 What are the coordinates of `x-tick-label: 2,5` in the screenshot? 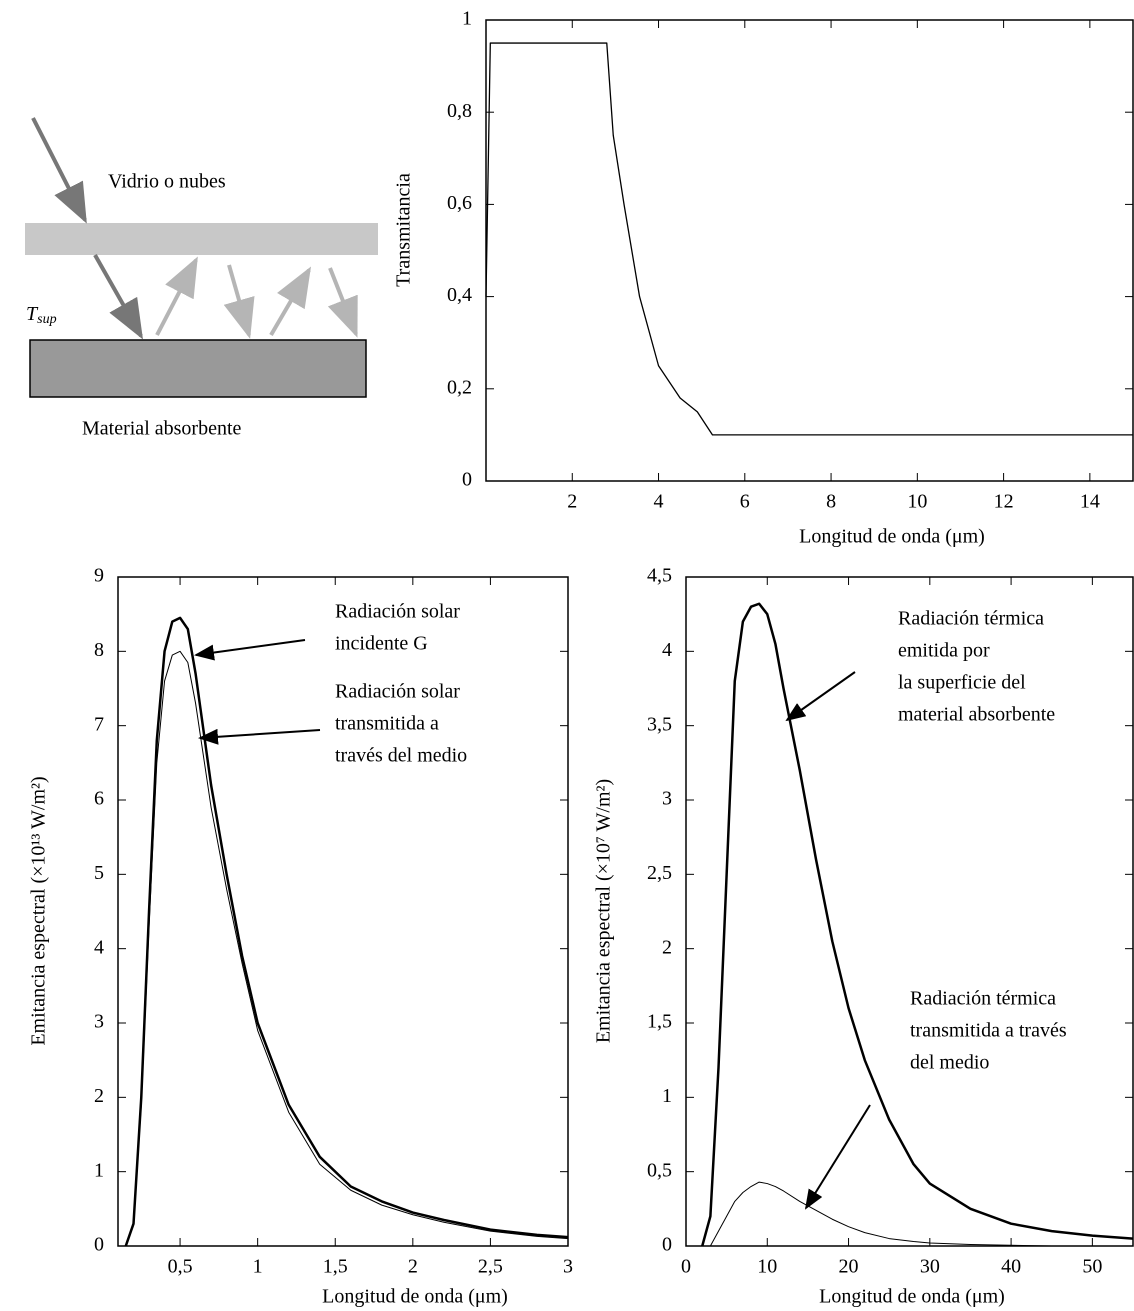 It's located at (490, 1267).